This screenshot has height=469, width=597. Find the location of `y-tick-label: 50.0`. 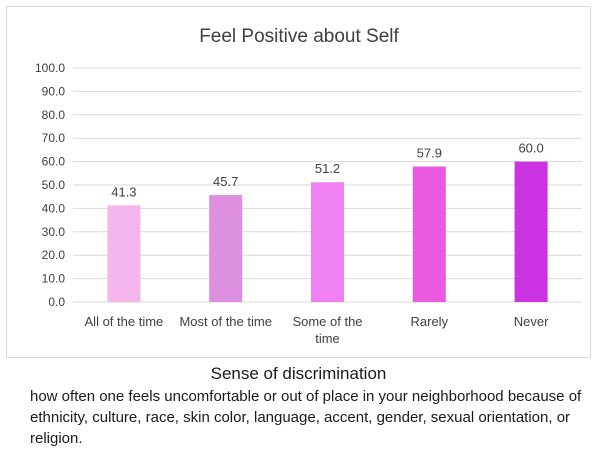

y-tick-label: 50.0 is located at coordinates (54, 185).